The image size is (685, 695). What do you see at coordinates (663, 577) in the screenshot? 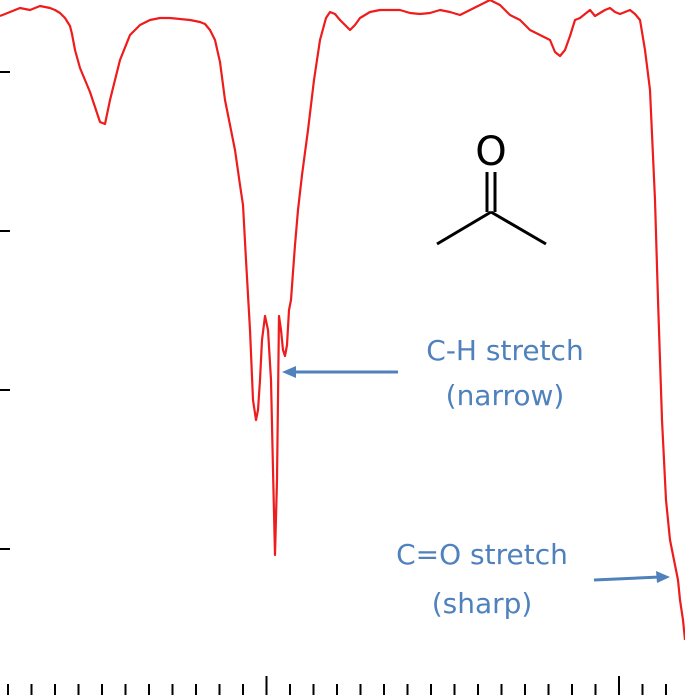
I see `co-stretch-arrowhead` at bounding box center [663, 577].